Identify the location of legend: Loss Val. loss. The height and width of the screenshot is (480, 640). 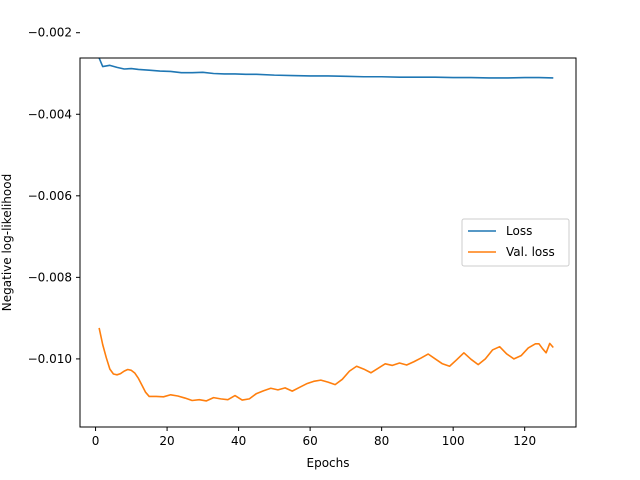
(515, 242).